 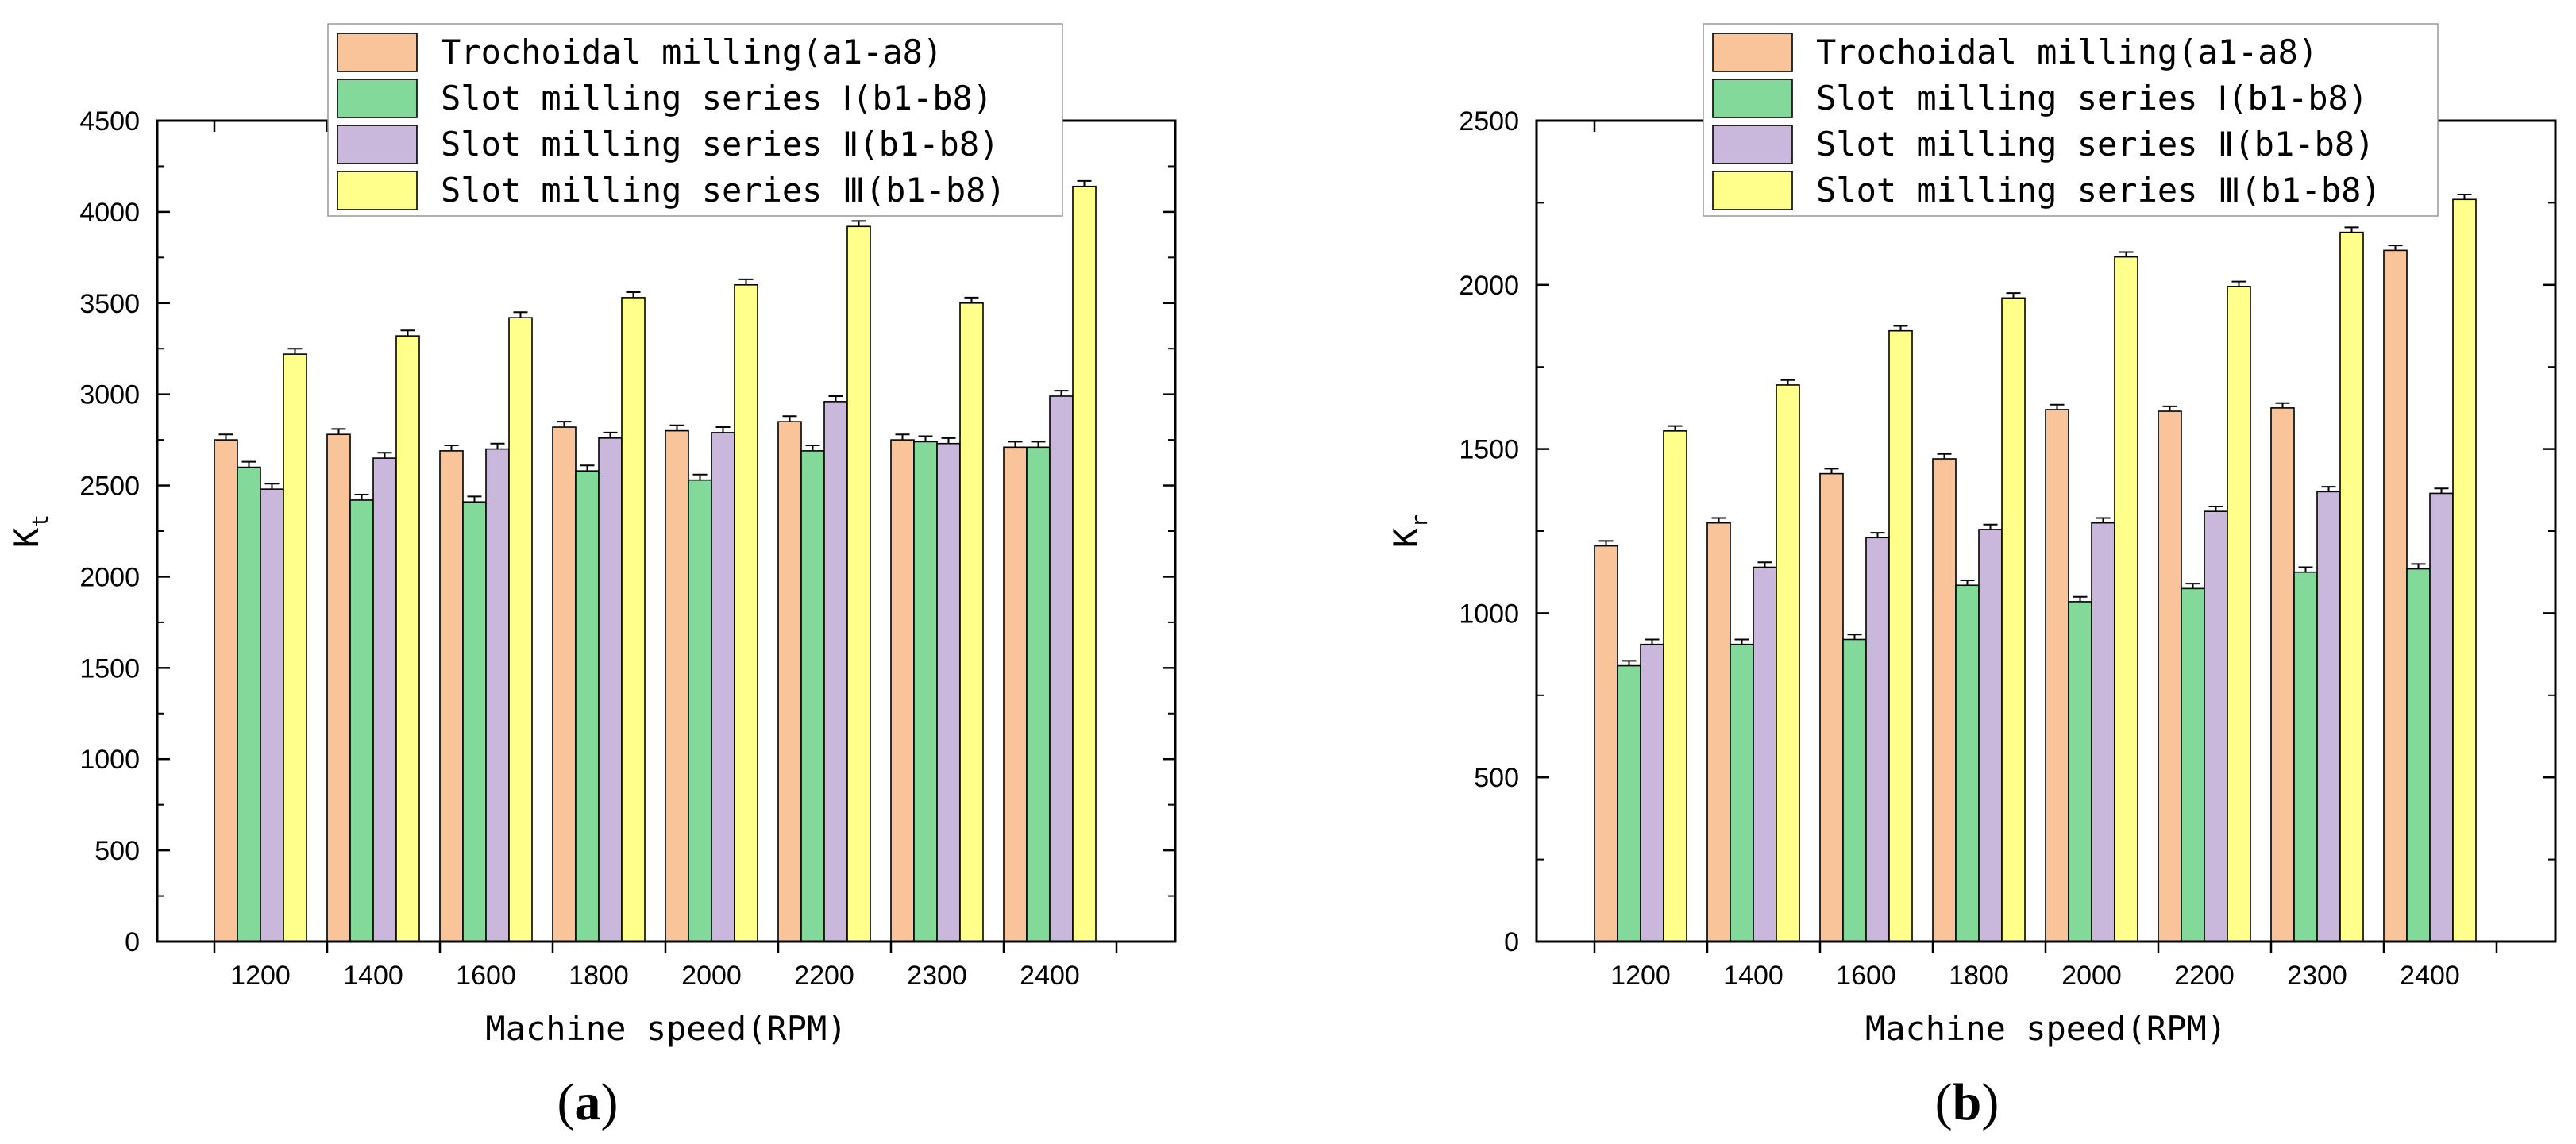 I want to click on ytick-label-a-2500: 2500, so click(x=109, y=487).